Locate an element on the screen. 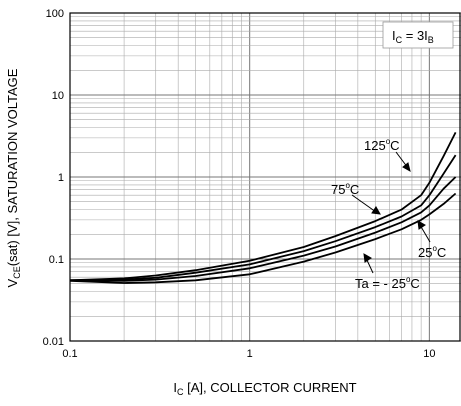 Image resolution: width=461 pixels, height=406 pixels. series-label-m25c-deg: o is located at coordinates (408, 279).